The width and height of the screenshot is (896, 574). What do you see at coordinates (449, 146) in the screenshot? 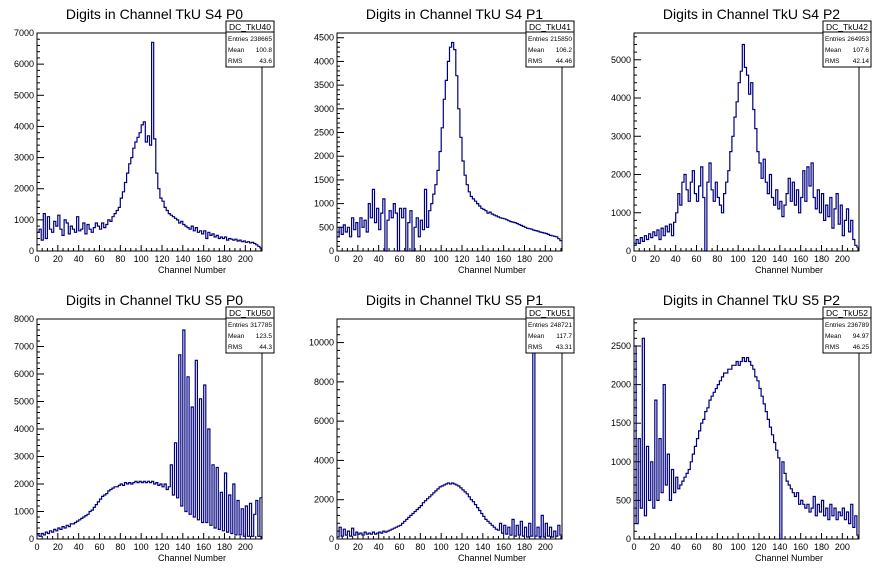
I see `histogram-line` at bounding box center [449, 146].